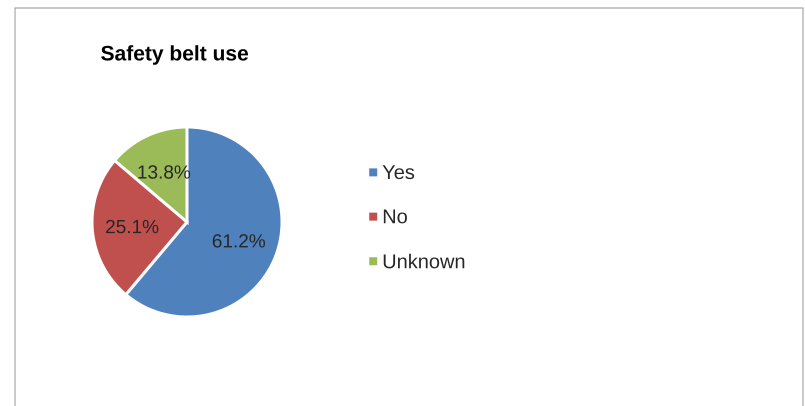  I want to click on legend-label: No, so click(395, 216).